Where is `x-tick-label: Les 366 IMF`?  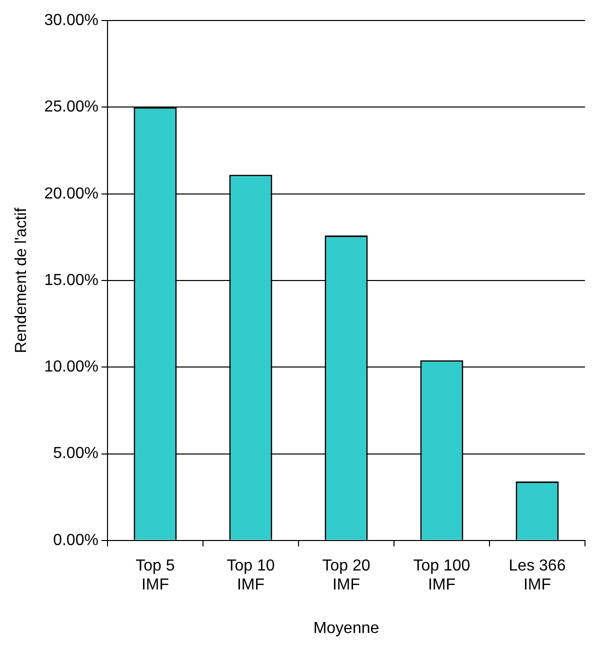 x-tick-label: Les 366 IMF is located at coordinates (537, 575).